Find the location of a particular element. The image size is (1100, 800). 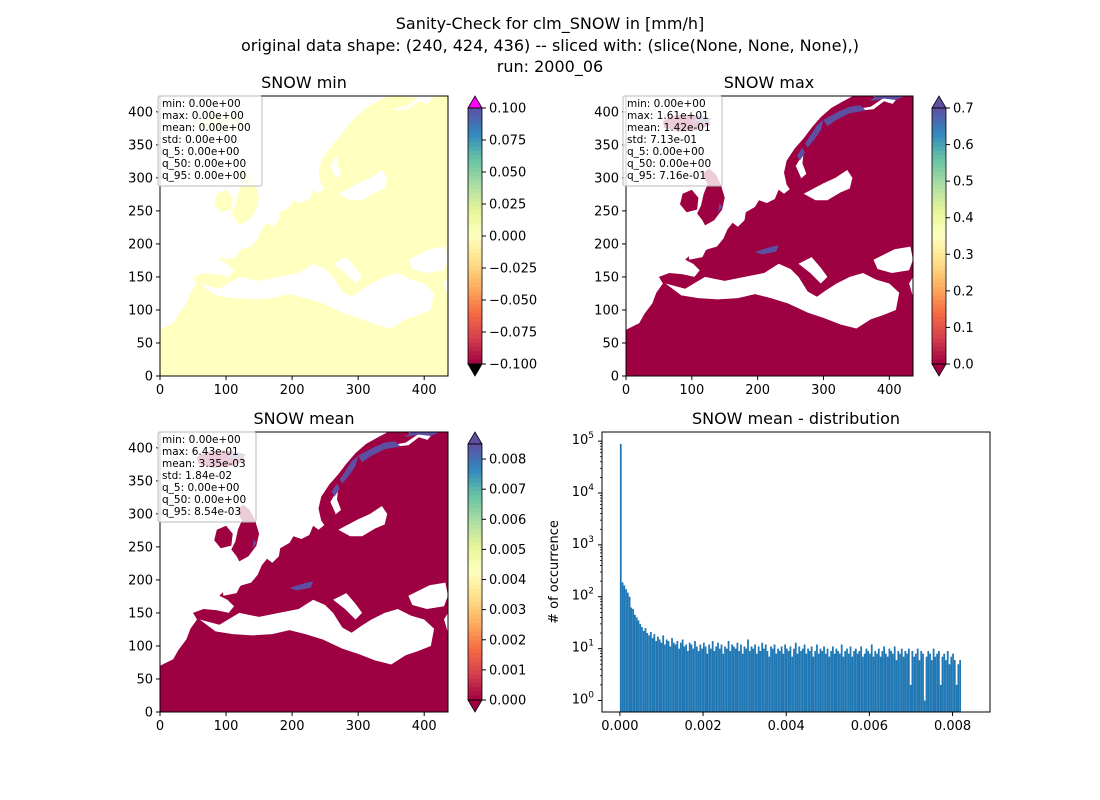

x-tick-label: 0.002 is located at coordinates (702, 726).